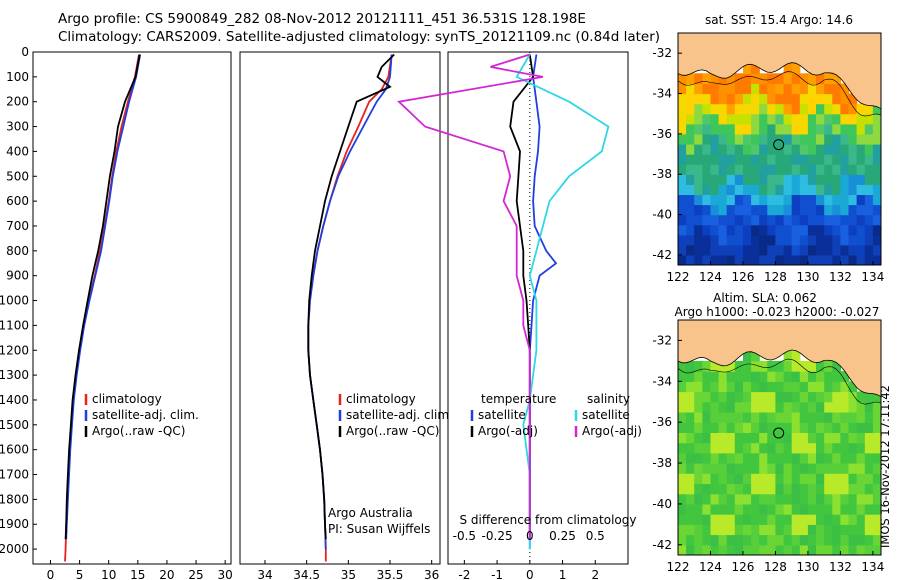  What do you see at coordinates (14, 549) in the screenshot?
I see `y-tick-label: 2000` at bounding box center [14, 549].